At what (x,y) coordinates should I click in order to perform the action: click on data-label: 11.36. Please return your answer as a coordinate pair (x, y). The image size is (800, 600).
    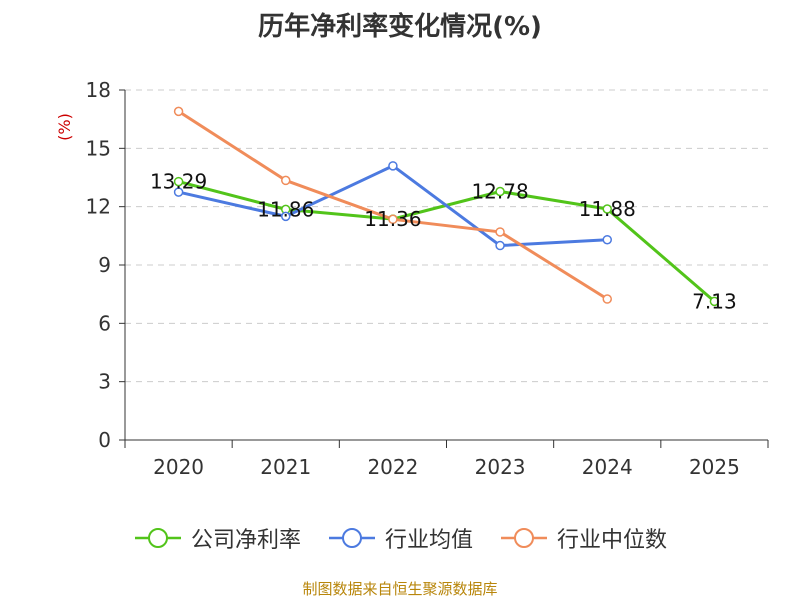
    Looking at the image, I should click on (392, 219).